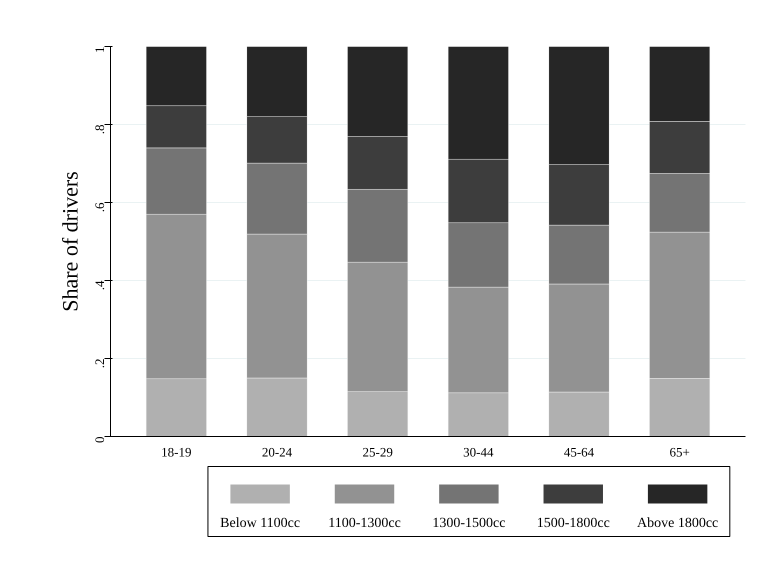  What do you see at coordinates (277, 452) in the screenshot?
I see `x-tick-label: 20-24` at bounding box center [277, 452].